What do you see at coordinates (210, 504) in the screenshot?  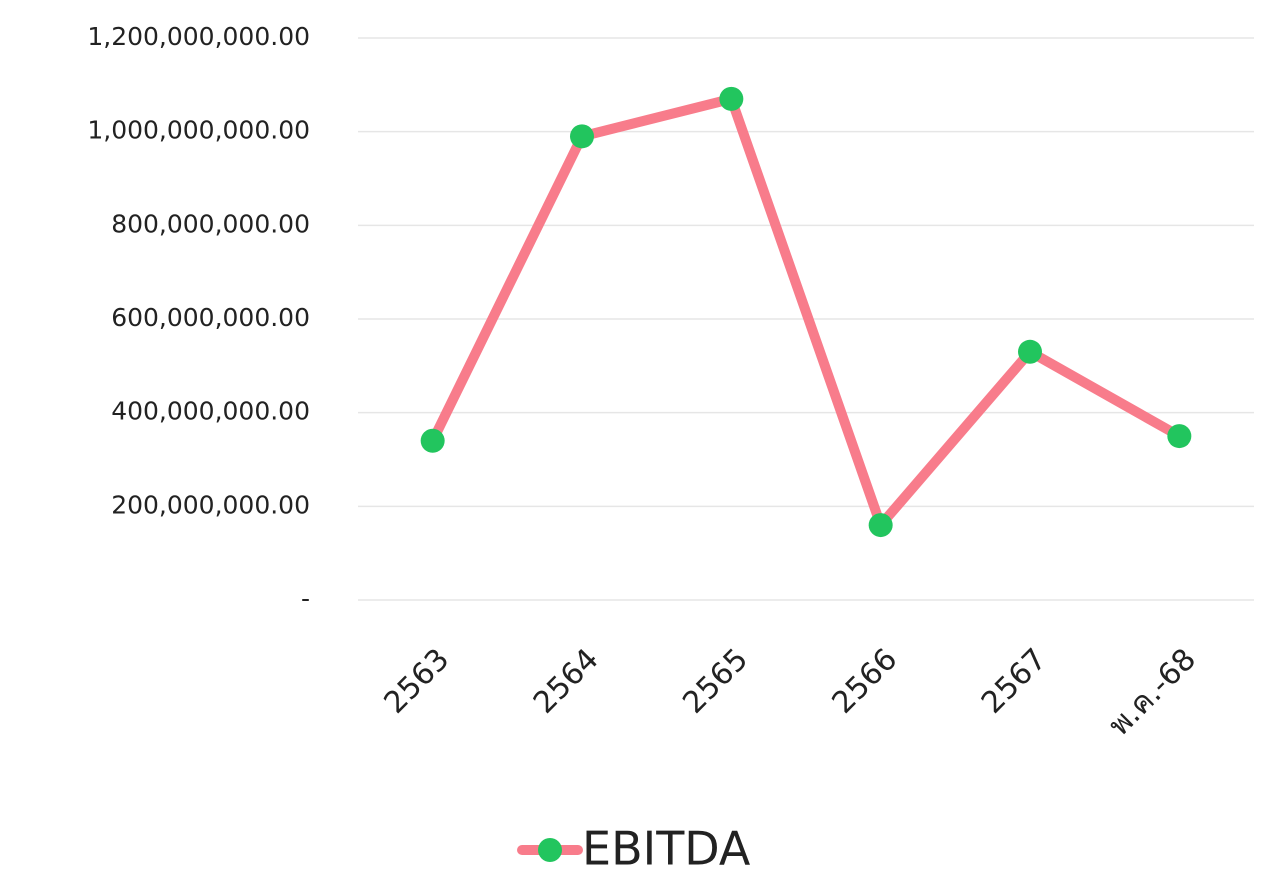 I see `y-tick-label: 200,000,000.00` at bounding box center [210, 504].